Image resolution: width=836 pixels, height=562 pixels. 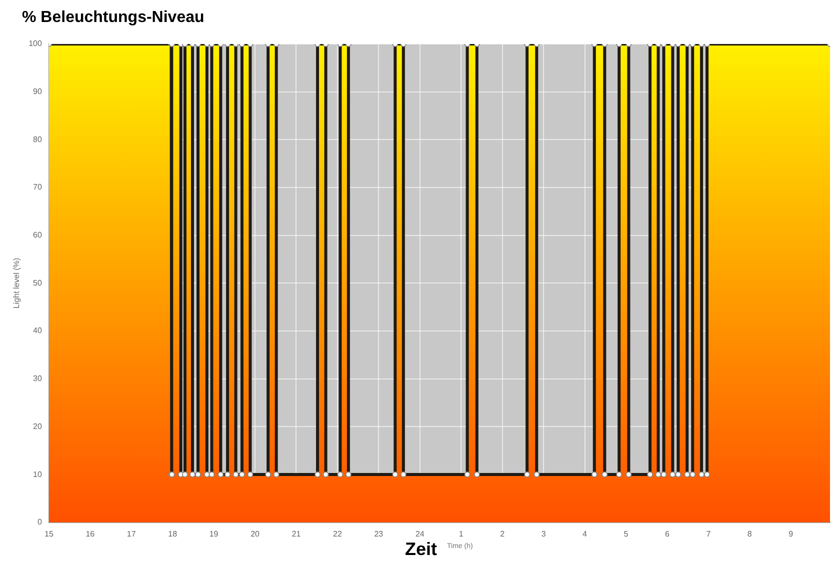 I want to click on x-axis-title: Zeit, so click(x=421, y=549).